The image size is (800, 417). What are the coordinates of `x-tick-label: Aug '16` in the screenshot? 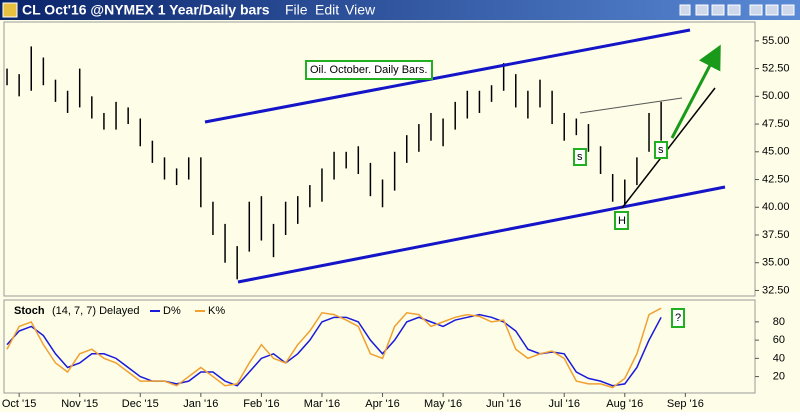 It's located at (624, 404).